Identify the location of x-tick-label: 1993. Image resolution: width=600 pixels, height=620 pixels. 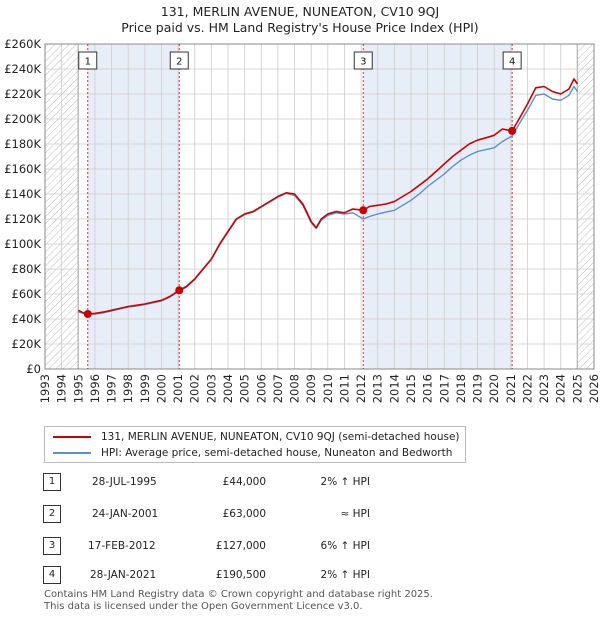
(45, 388).